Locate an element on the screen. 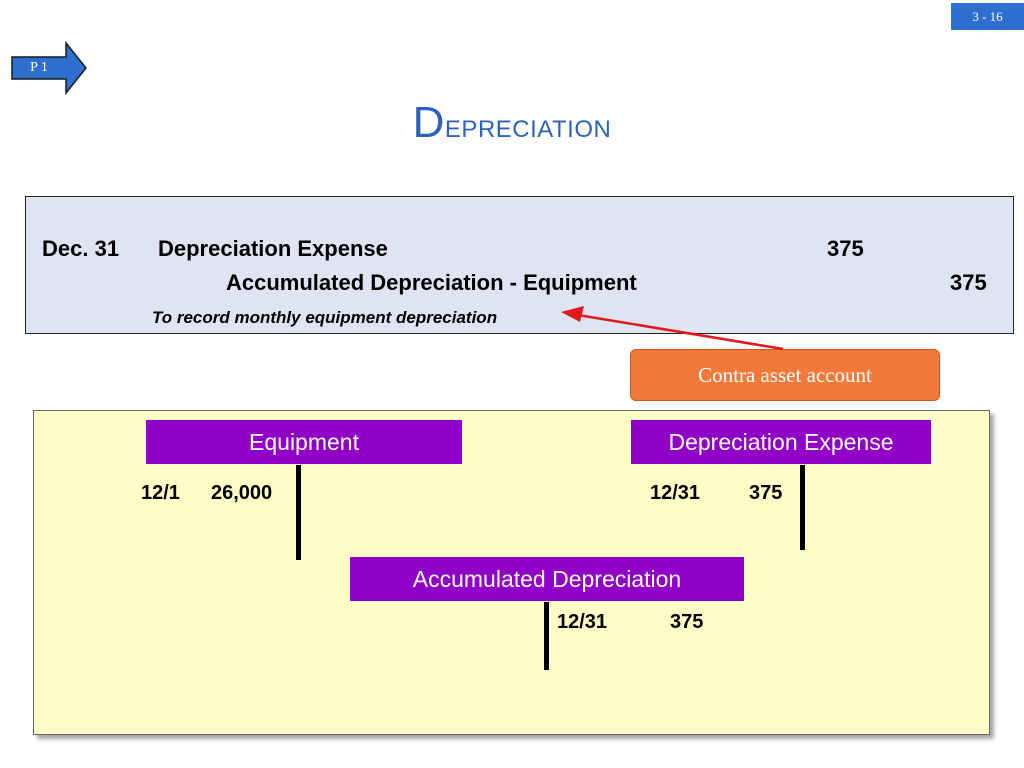  title-rest: epreciation is located at coordinates (528, 126).